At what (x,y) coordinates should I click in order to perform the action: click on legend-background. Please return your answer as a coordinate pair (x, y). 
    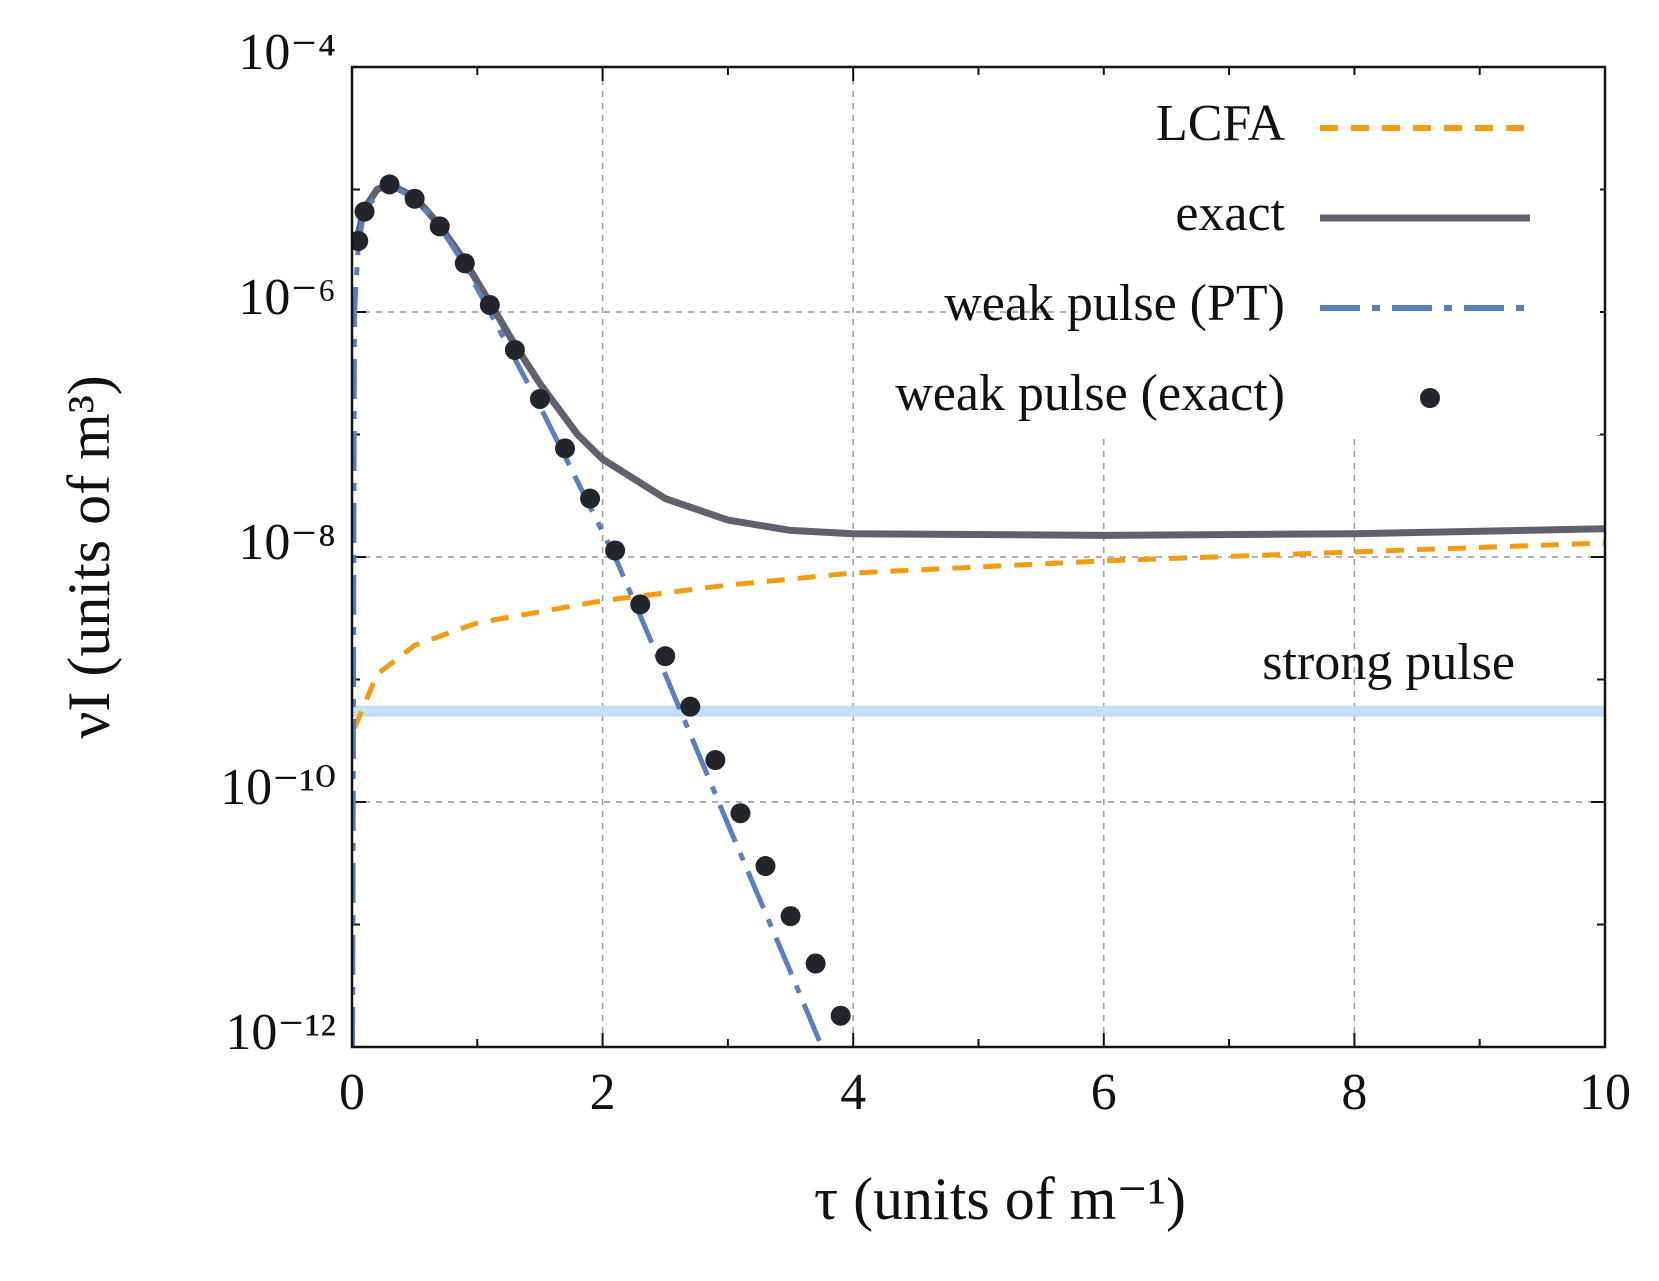
    Looking at the image, I should click on (1340, 255).